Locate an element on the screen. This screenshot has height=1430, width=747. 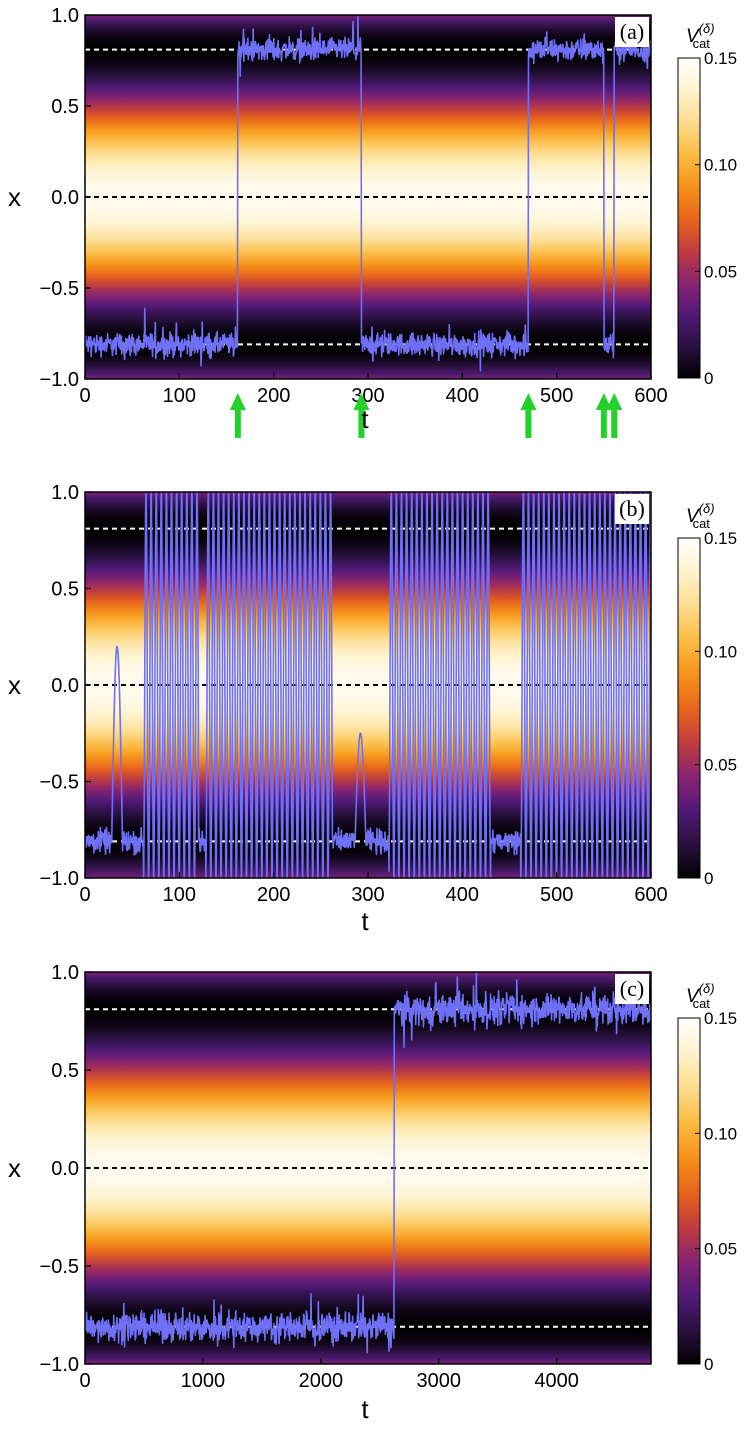
panel-label: (b) is located at coordinates (632, 508).